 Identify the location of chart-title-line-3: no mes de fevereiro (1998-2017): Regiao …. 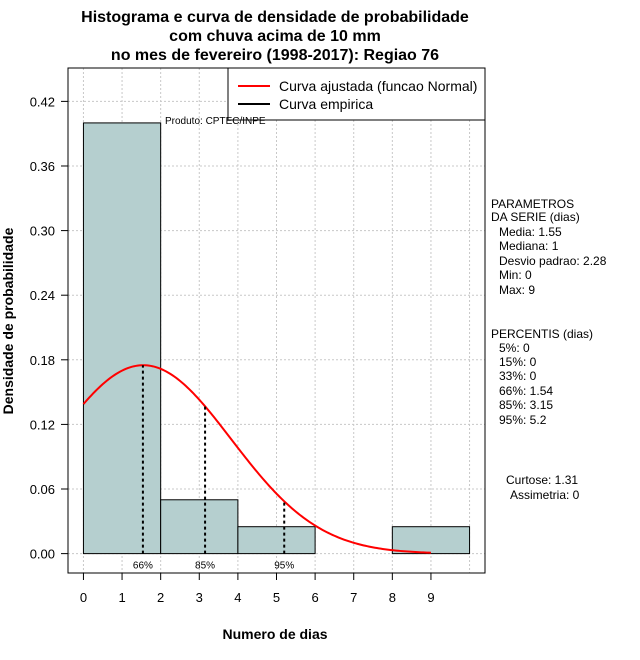
(275, 55).